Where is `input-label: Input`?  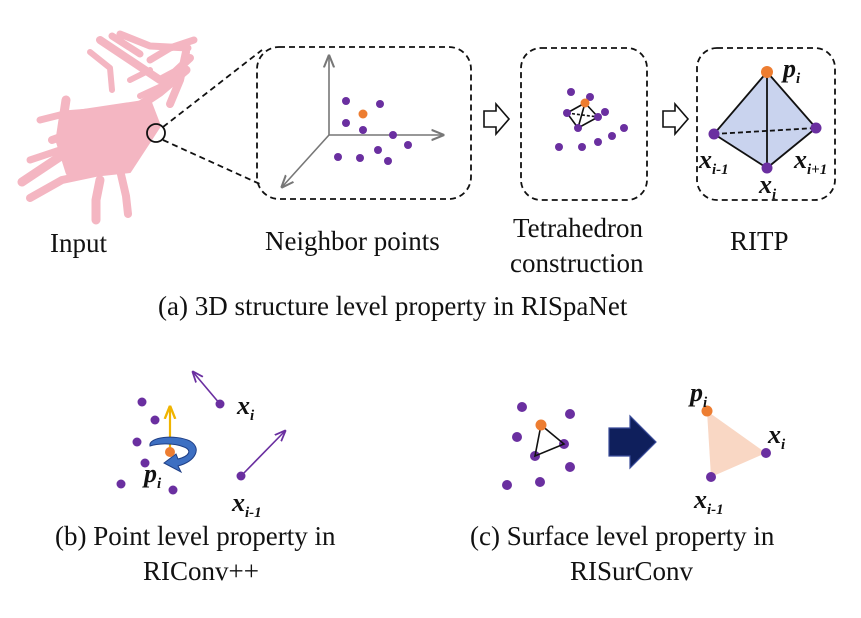 input-label: Input is located at coordinates (78, 243).